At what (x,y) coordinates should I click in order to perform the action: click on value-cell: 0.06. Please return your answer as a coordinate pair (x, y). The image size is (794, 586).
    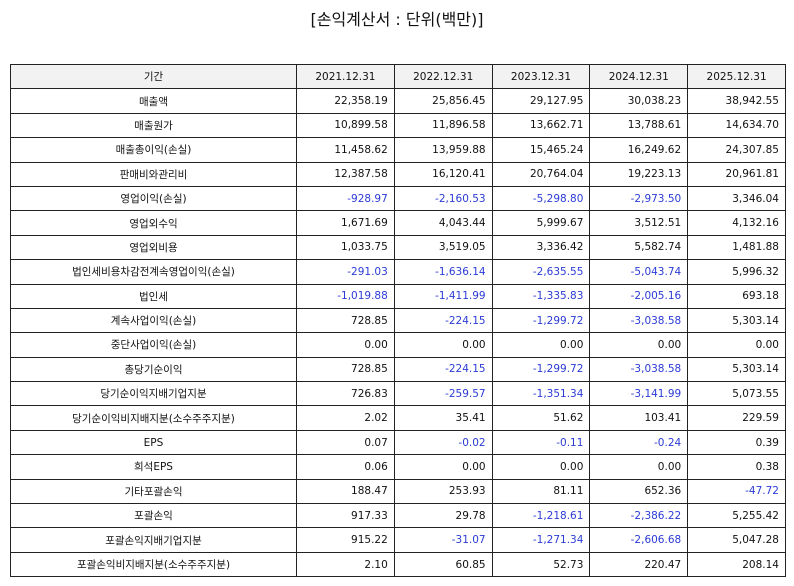
    Looking at the image, I should click on (345, 467).